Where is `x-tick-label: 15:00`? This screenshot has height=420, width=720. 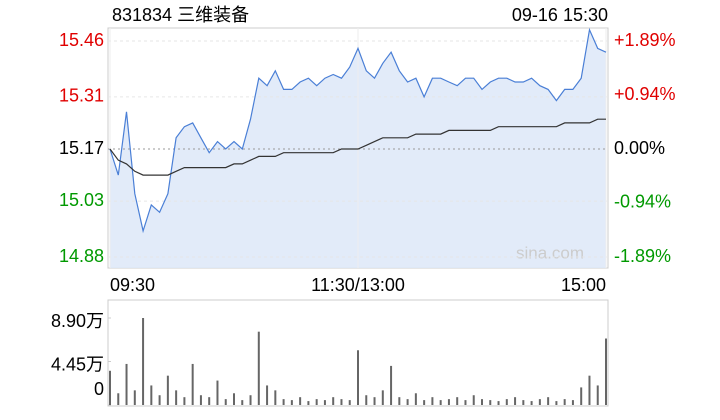
x-tick-label: 15:00 is located at coordinates (583, 285).